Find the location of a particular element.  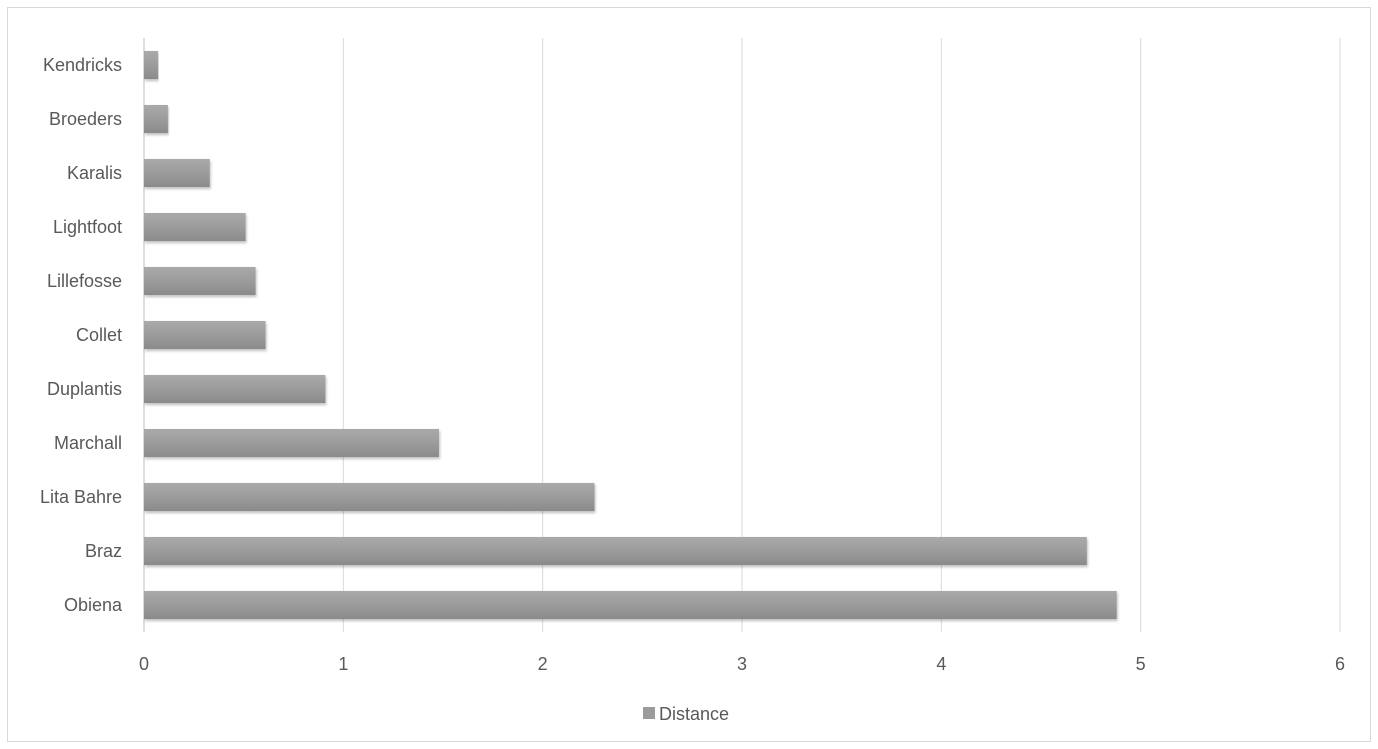

bar-braz is located at coordinates (615, 551).